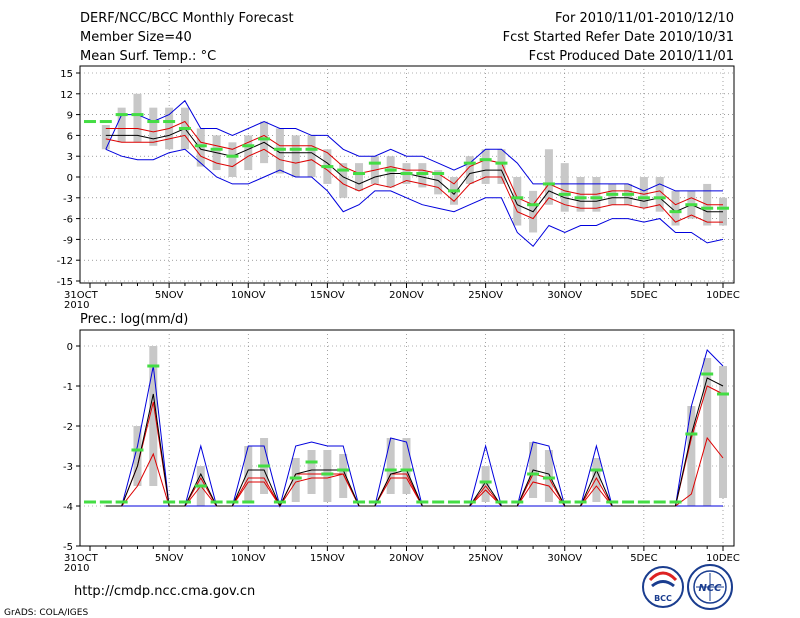 The image size is (800, 618). Describe the element at coordinates (406, 558) in the screenshot. I see `prec-xtick-label: 20NOV` at that location.